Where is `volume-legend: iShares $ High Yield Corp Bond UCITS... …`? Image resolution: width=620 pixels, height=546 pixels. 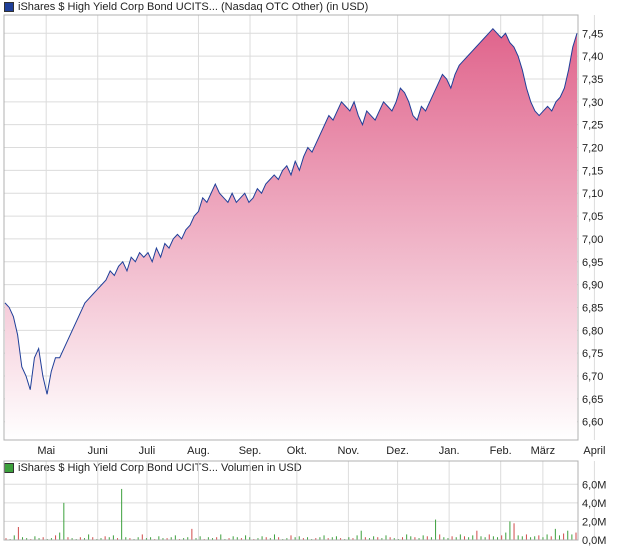 volume-legend: iShares $ High Yield Corp Bond UCITS... … is located at coordinates (153, 468).